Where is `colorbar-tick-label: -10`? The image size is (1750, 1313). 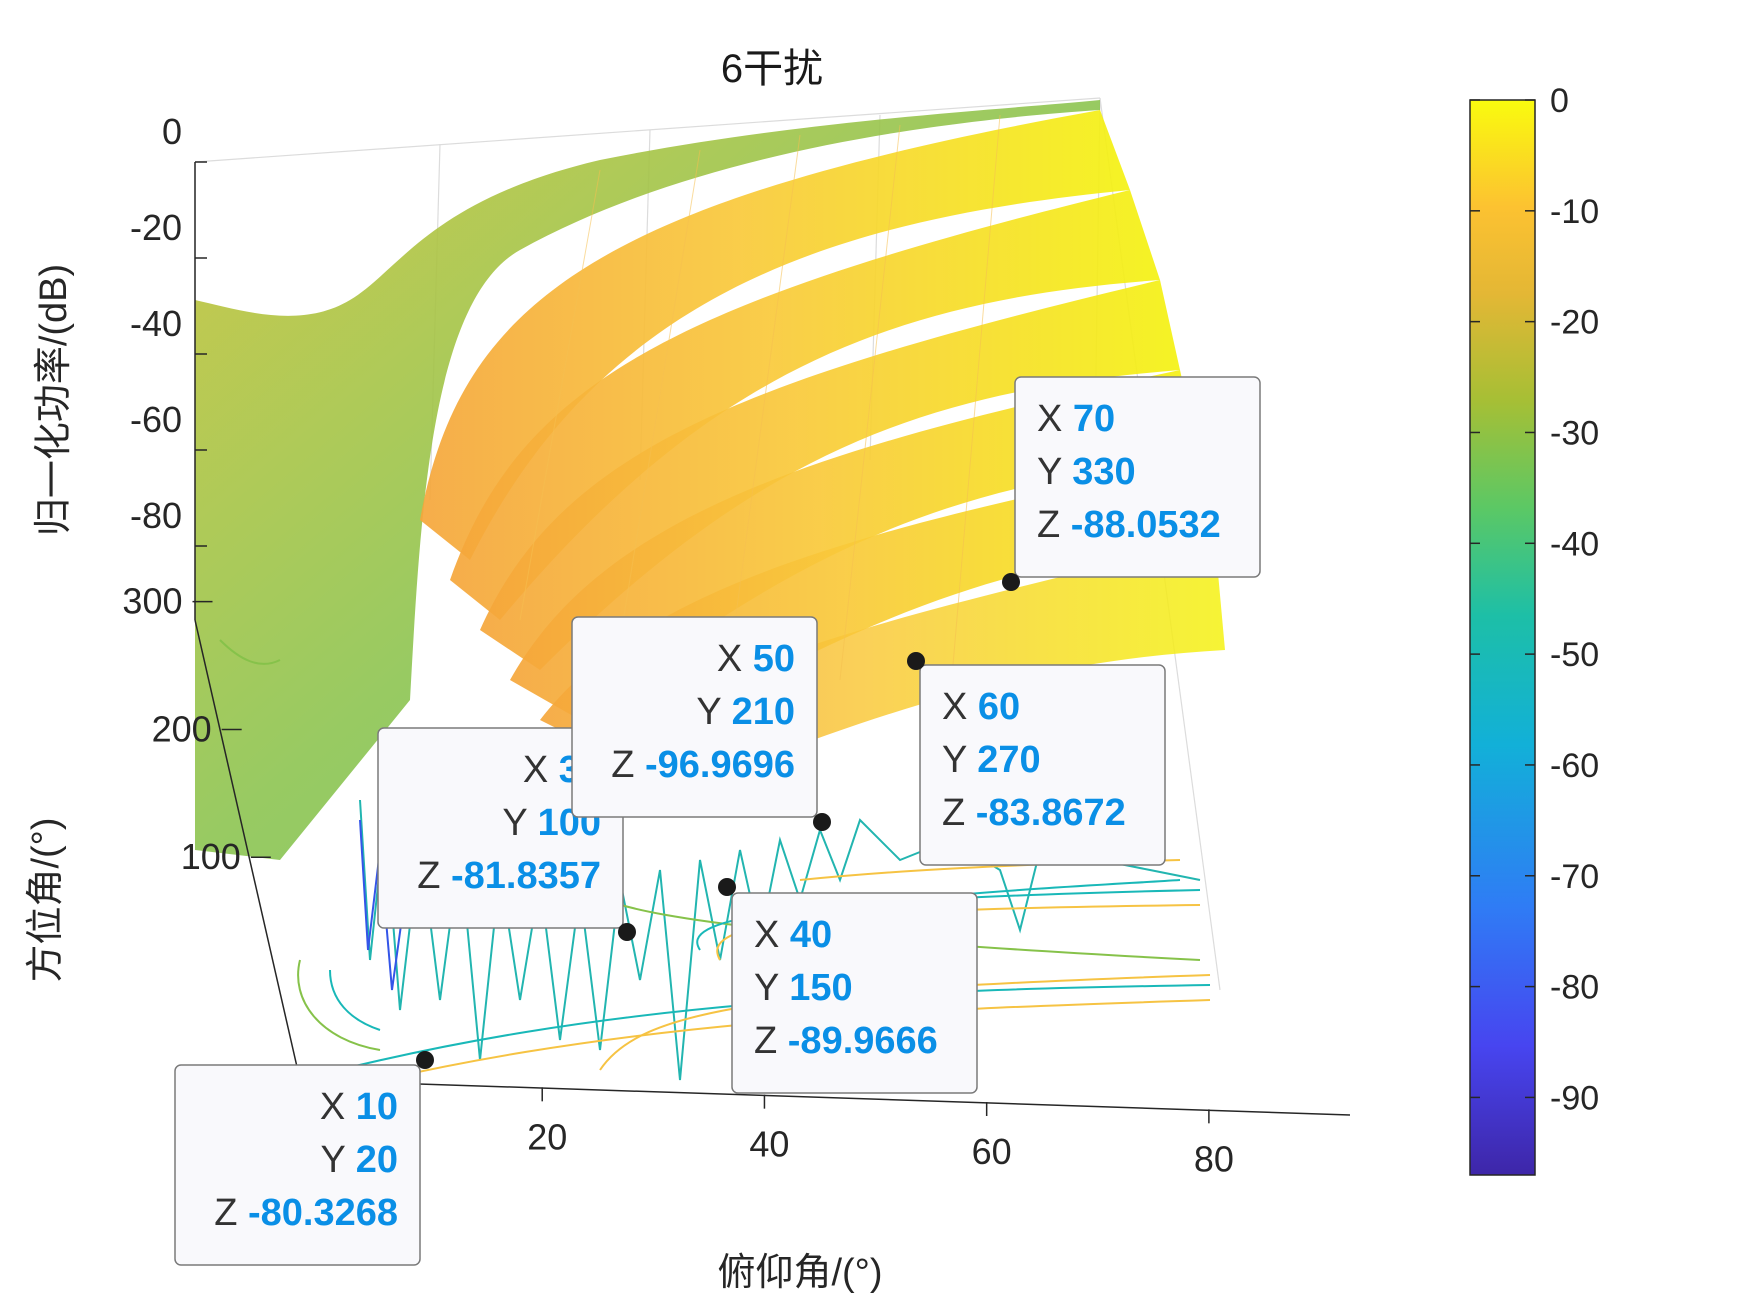
colorbar-tick-label: -10 is located at coordinates (1574, 212).